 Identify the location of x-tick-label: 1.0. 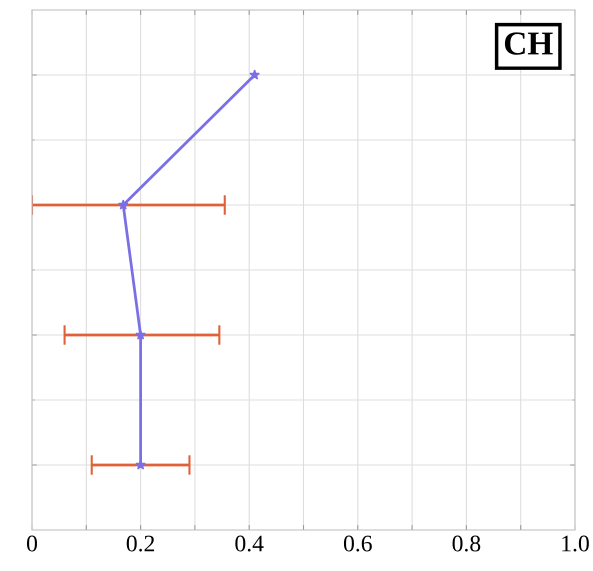
(575, 544).